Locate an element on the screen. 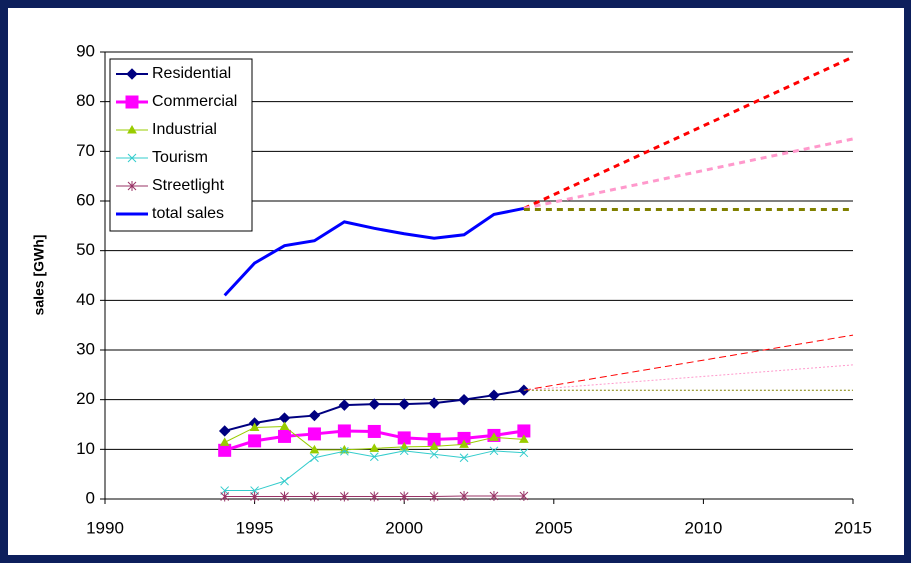 The height and width of the screenshot is (563, 911). y-tick-label: 40 is located at coordinates (85, 299).